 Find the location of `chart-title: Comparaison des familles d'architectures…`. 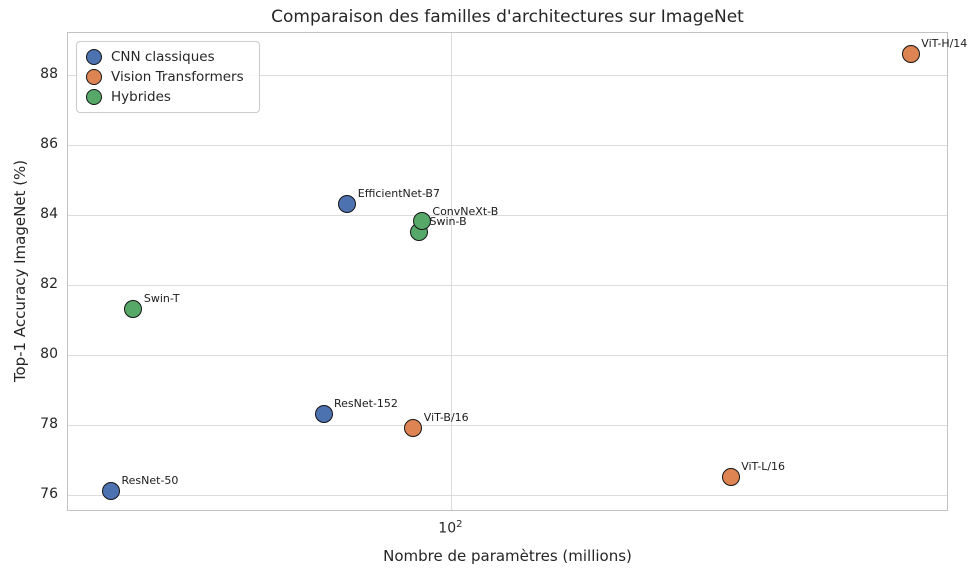

chart-title: Comparaison des familles d'architectures… is located at coordinates (507, 17).